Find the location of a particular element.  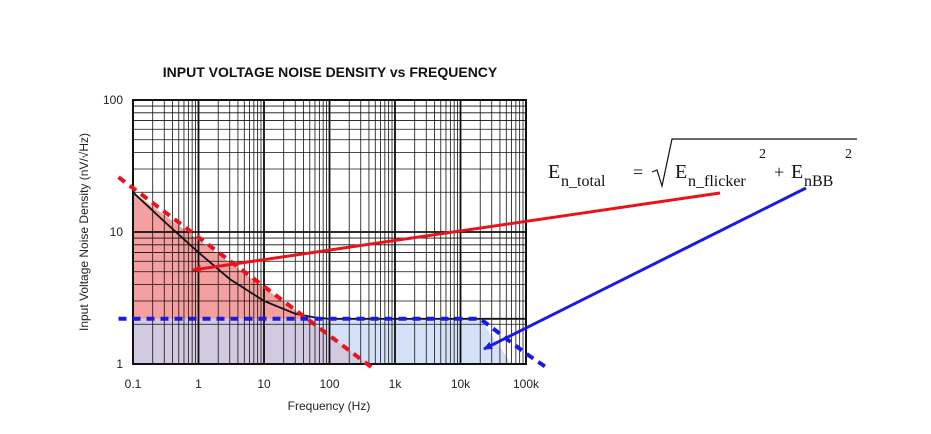

flicker-asymptote is located at coordinates (247, 273).